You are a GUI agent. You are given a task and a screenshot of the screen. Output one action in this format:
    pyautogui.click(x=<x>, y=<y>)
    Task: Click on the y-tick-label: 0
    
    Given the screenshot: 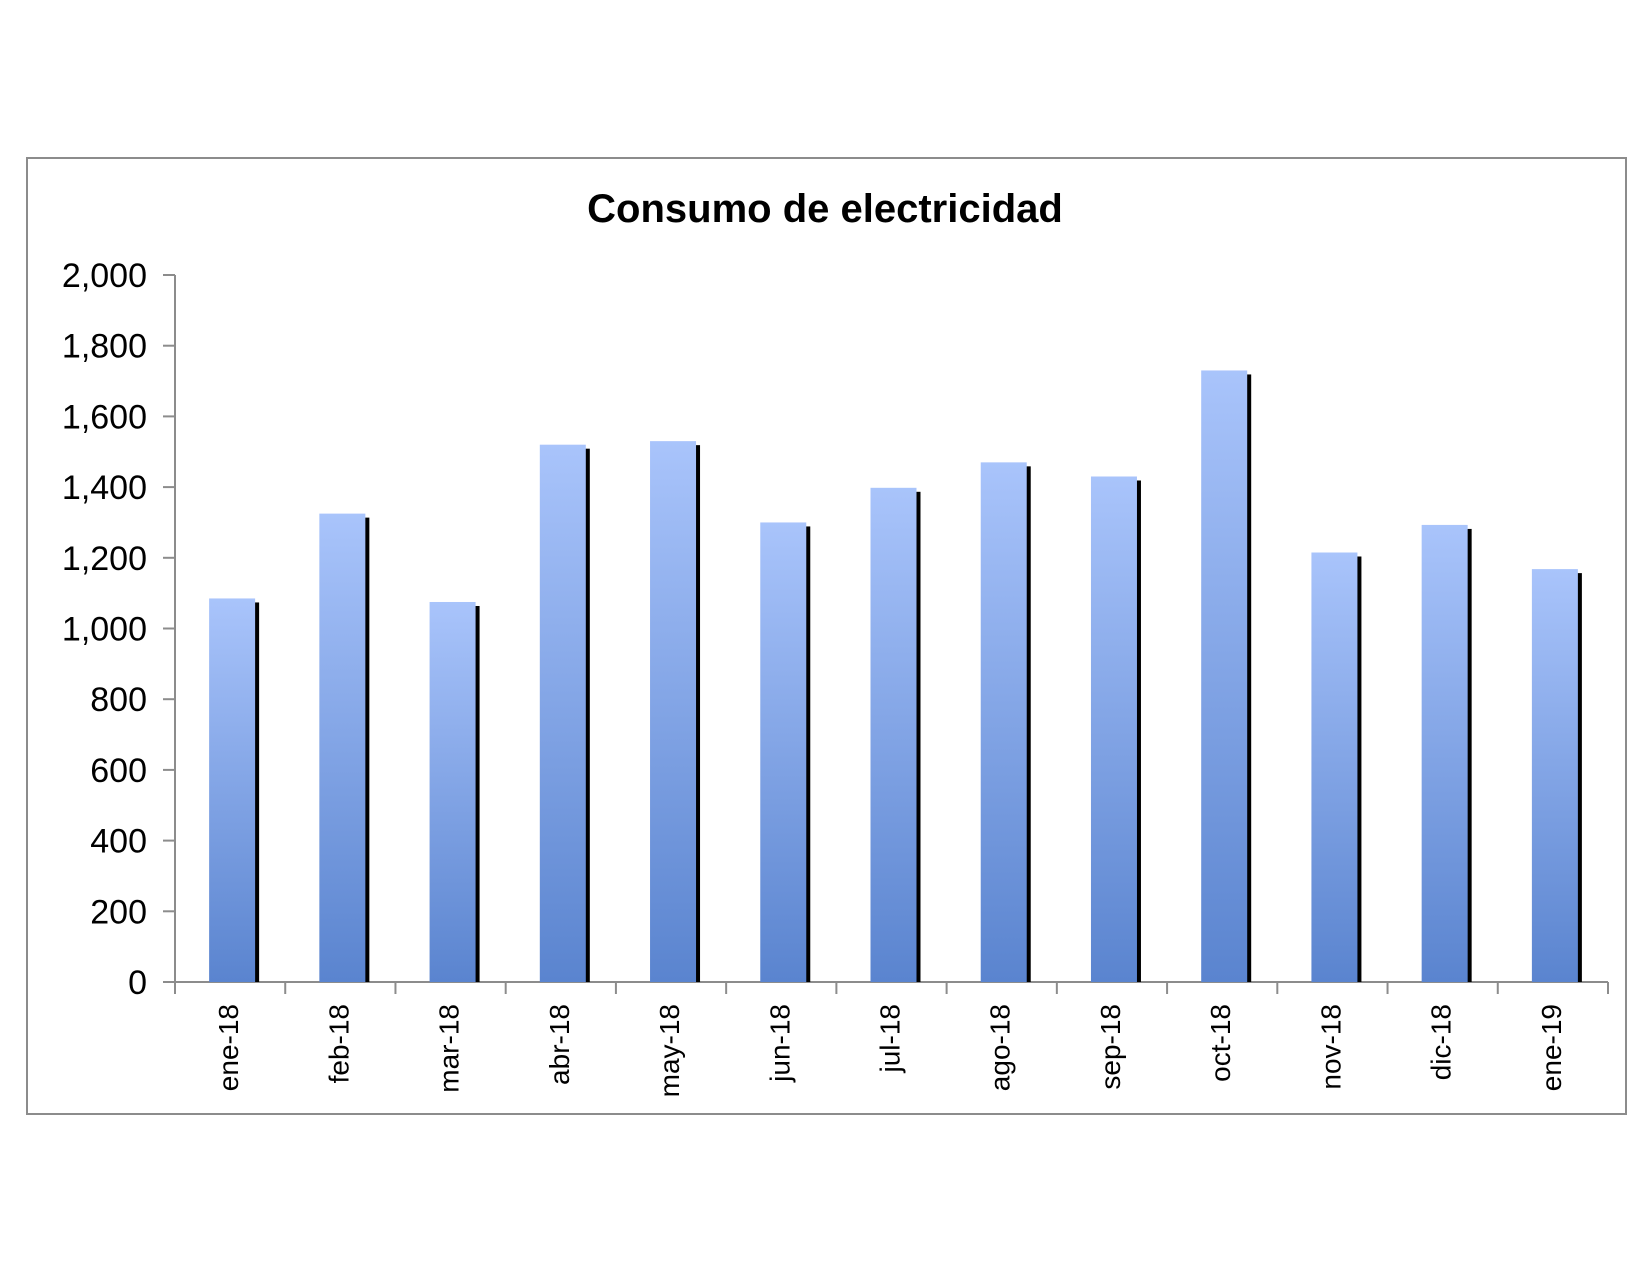 What is the action you would take?
    pyautogui.click(x=137, y=983)
    